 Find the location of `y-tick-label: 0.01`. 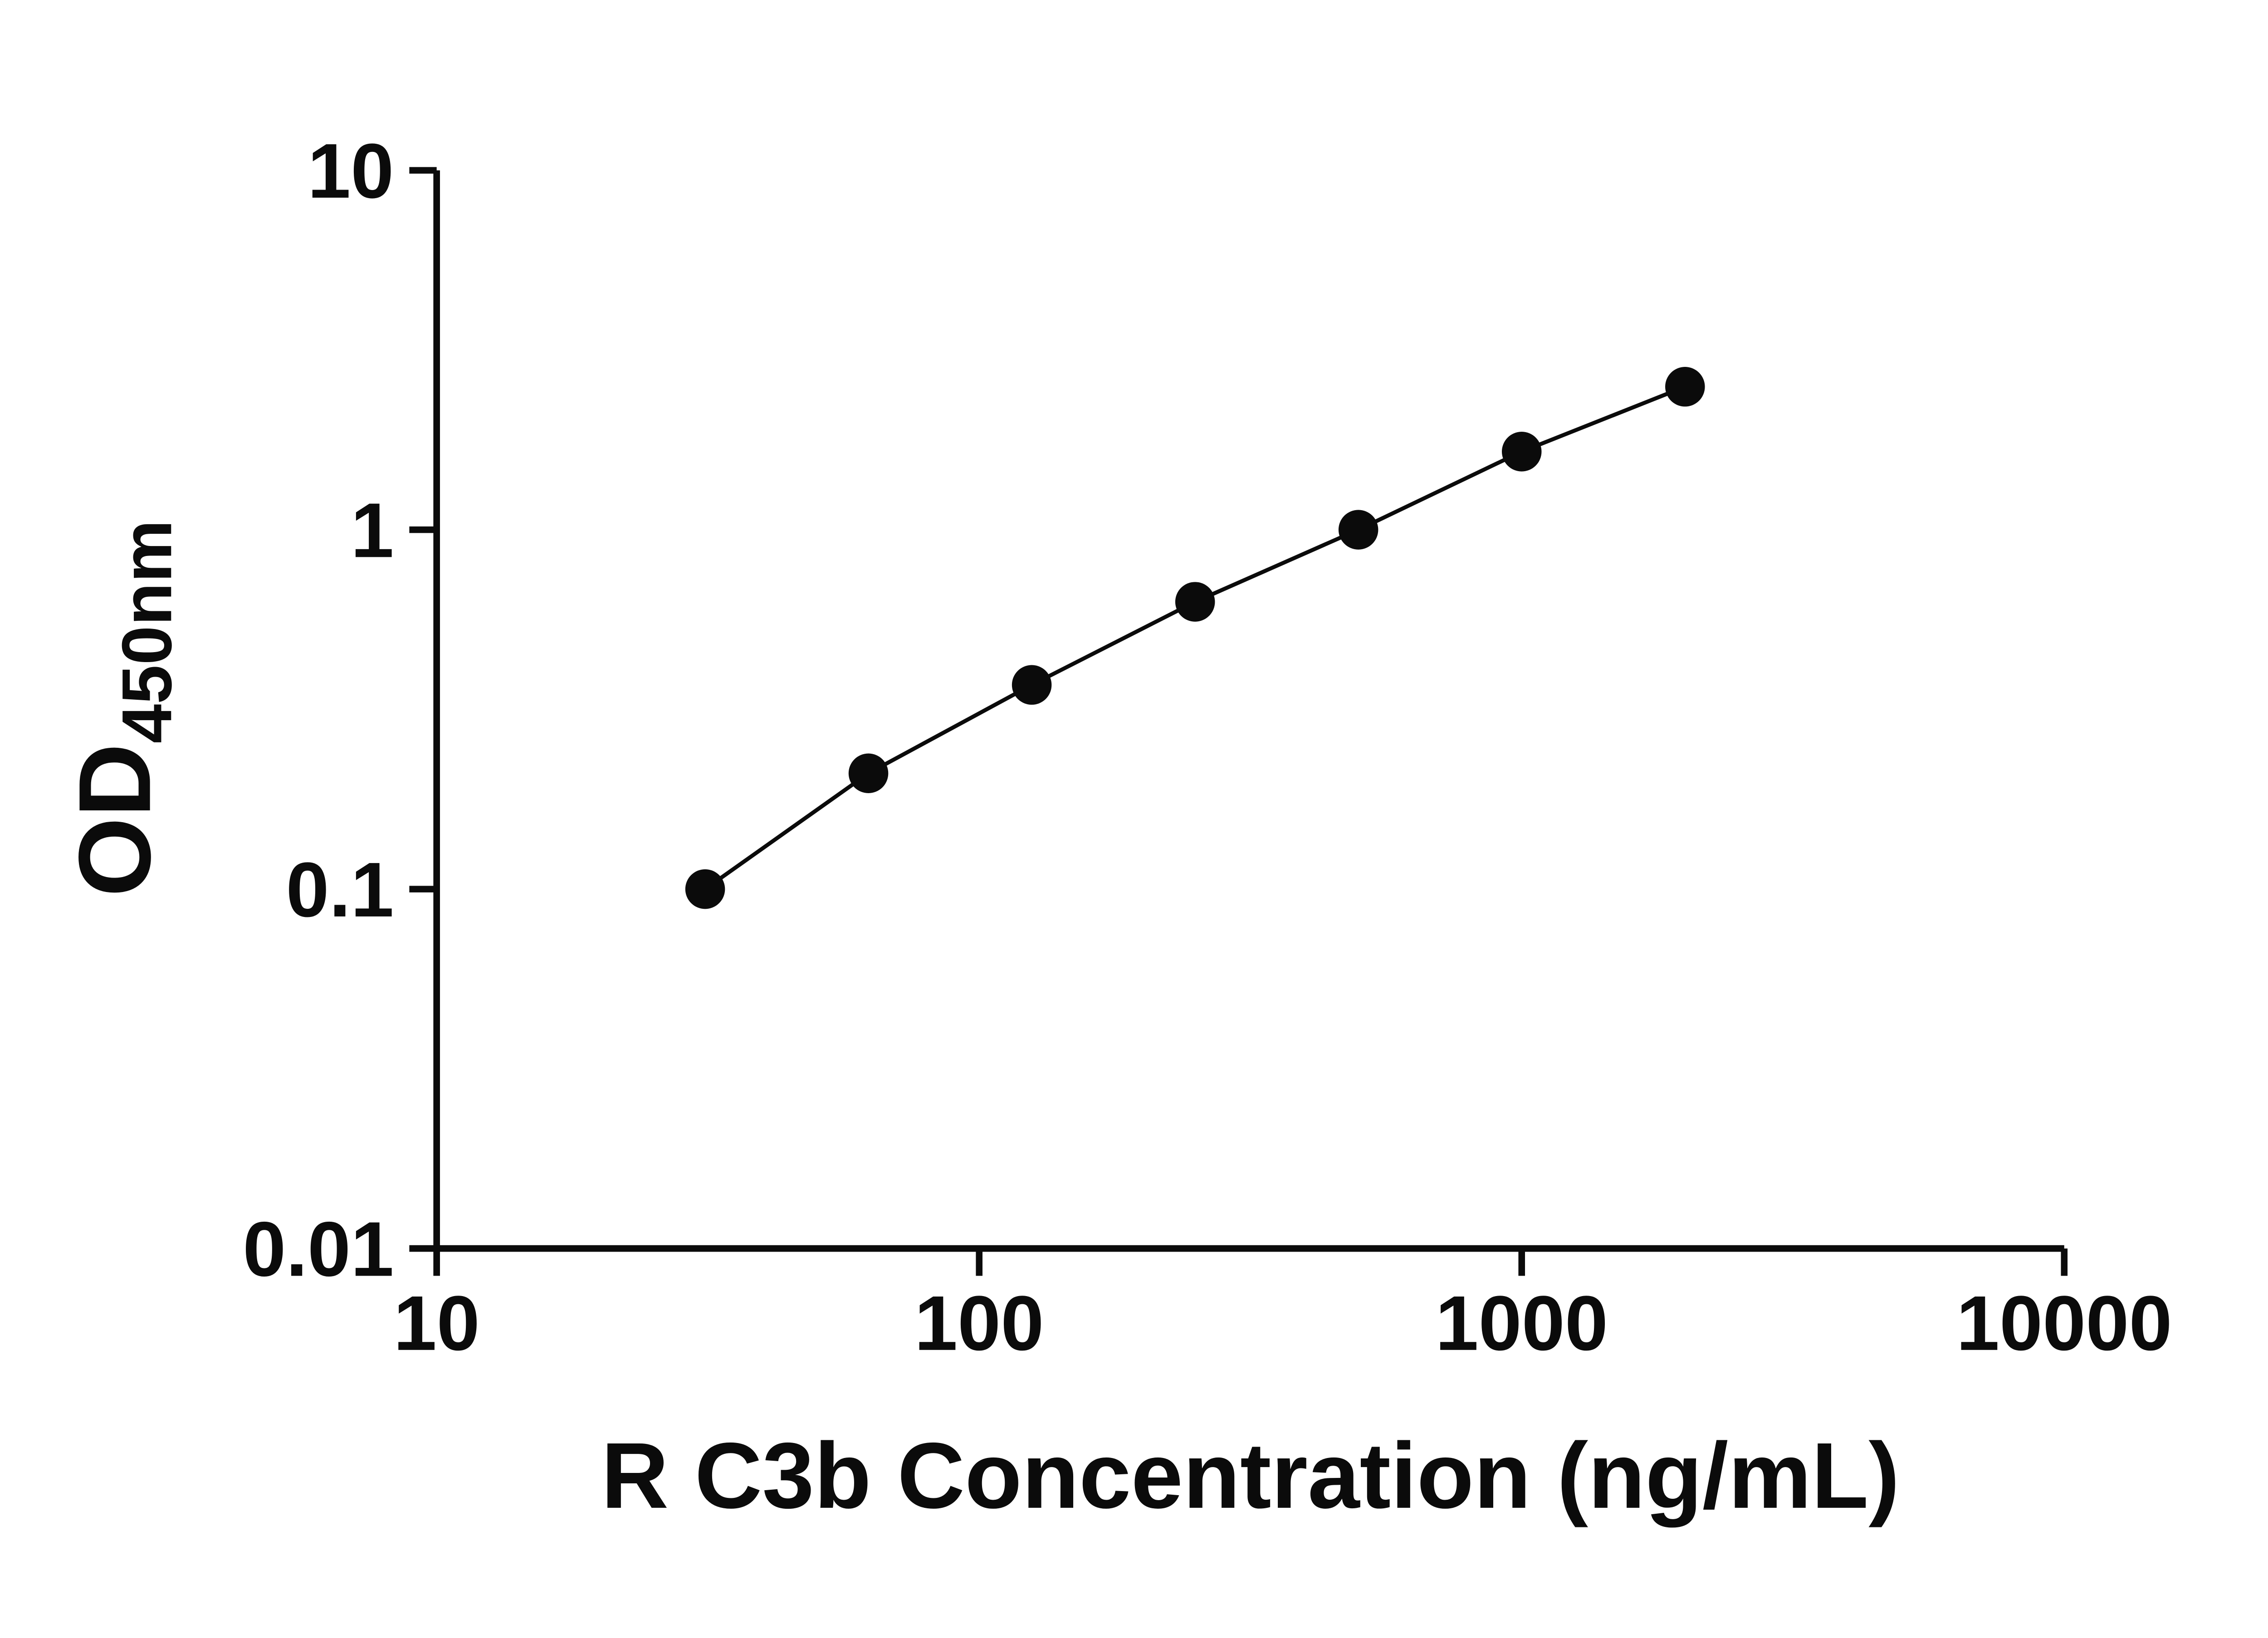

y-tick-label: 0.01 is located at coordinates (318, 1249).